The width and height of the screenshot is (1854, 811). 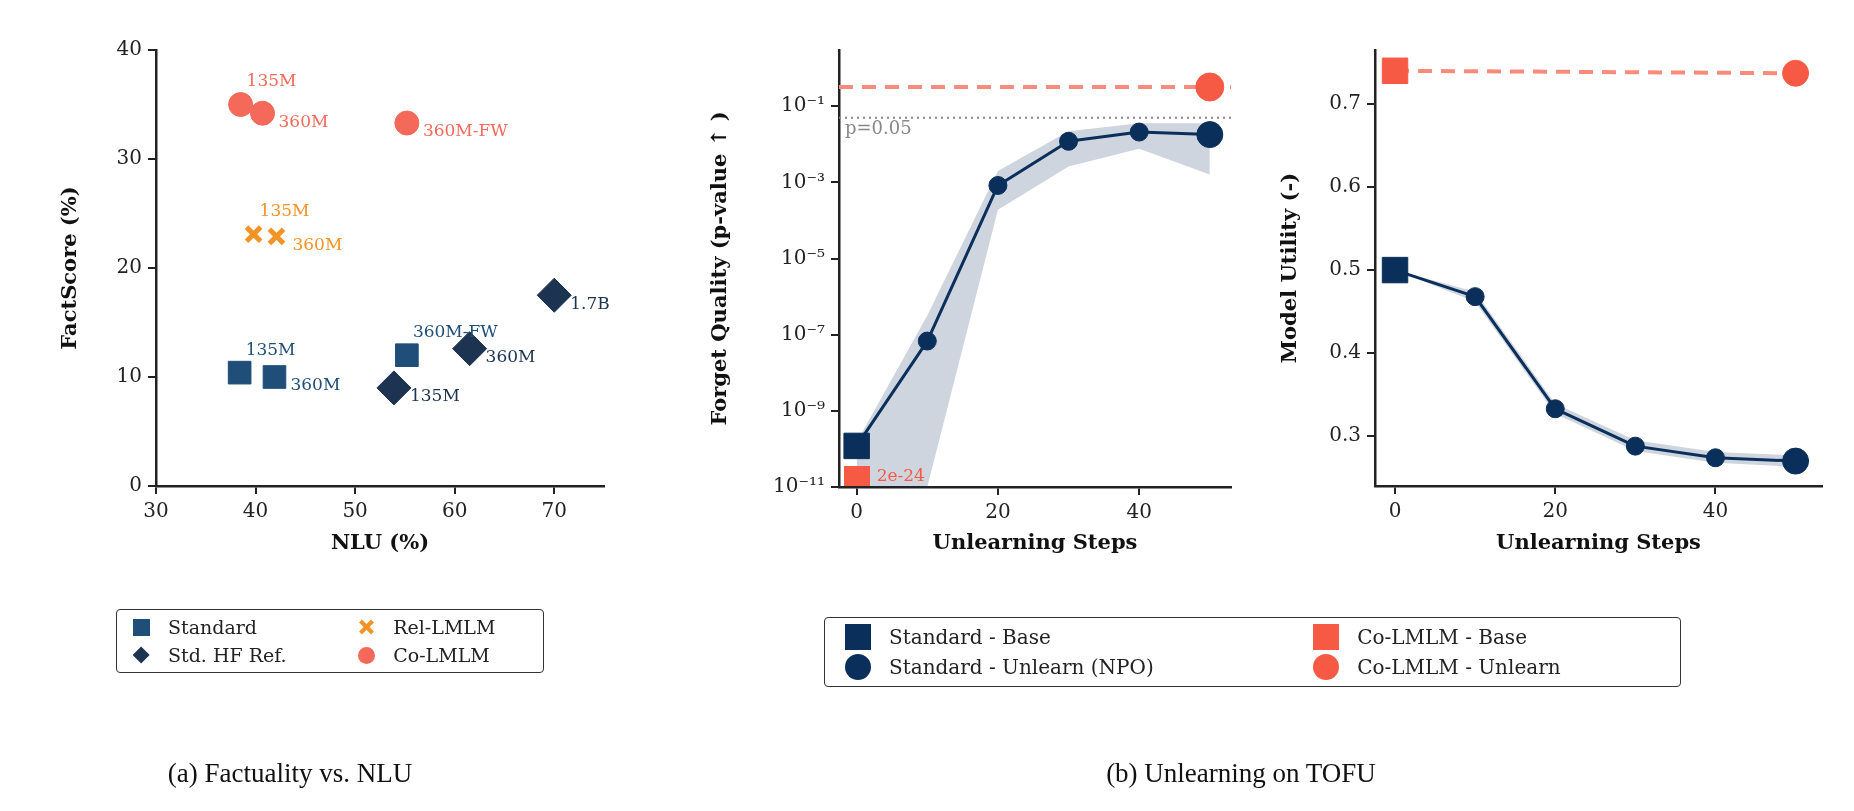 I want to click on legend-label: Standard - Unlearn (NPO), so click(x=1021, y=667).